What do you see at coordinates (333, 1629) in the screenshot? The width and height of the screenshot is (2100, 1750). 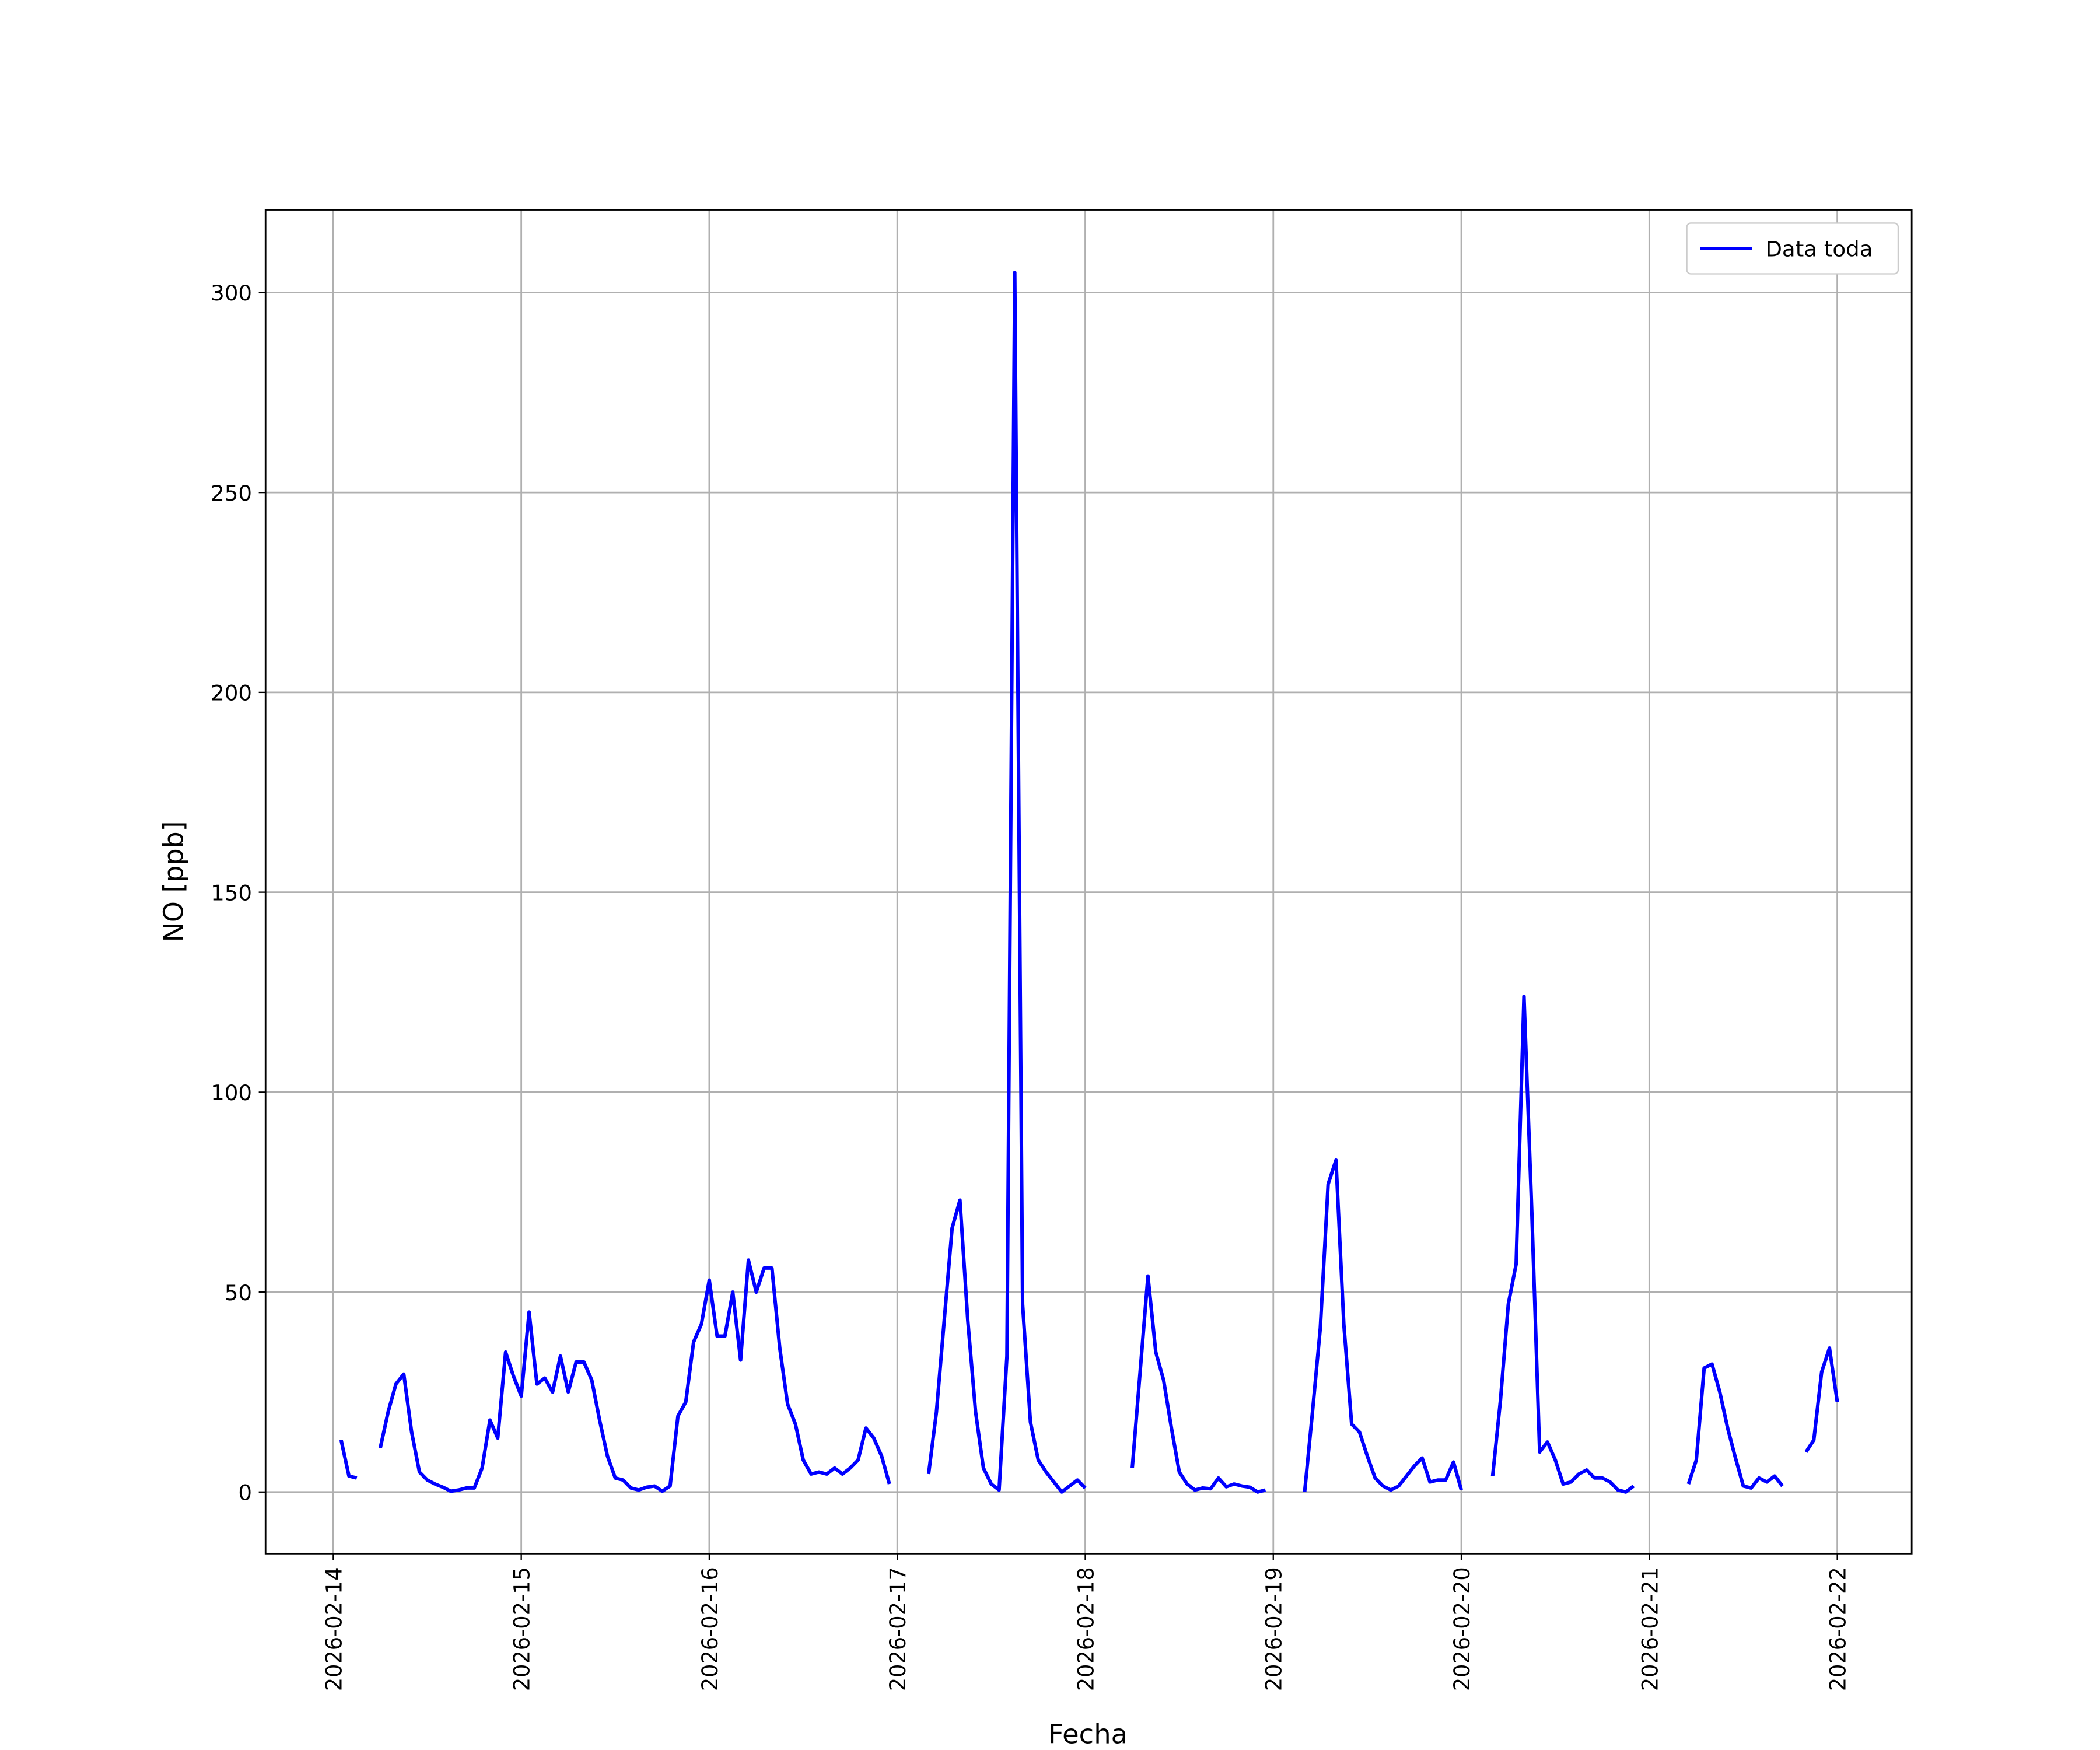 I see `x-tick-label: 2026-02-14` at bounding box center [333, 1629].